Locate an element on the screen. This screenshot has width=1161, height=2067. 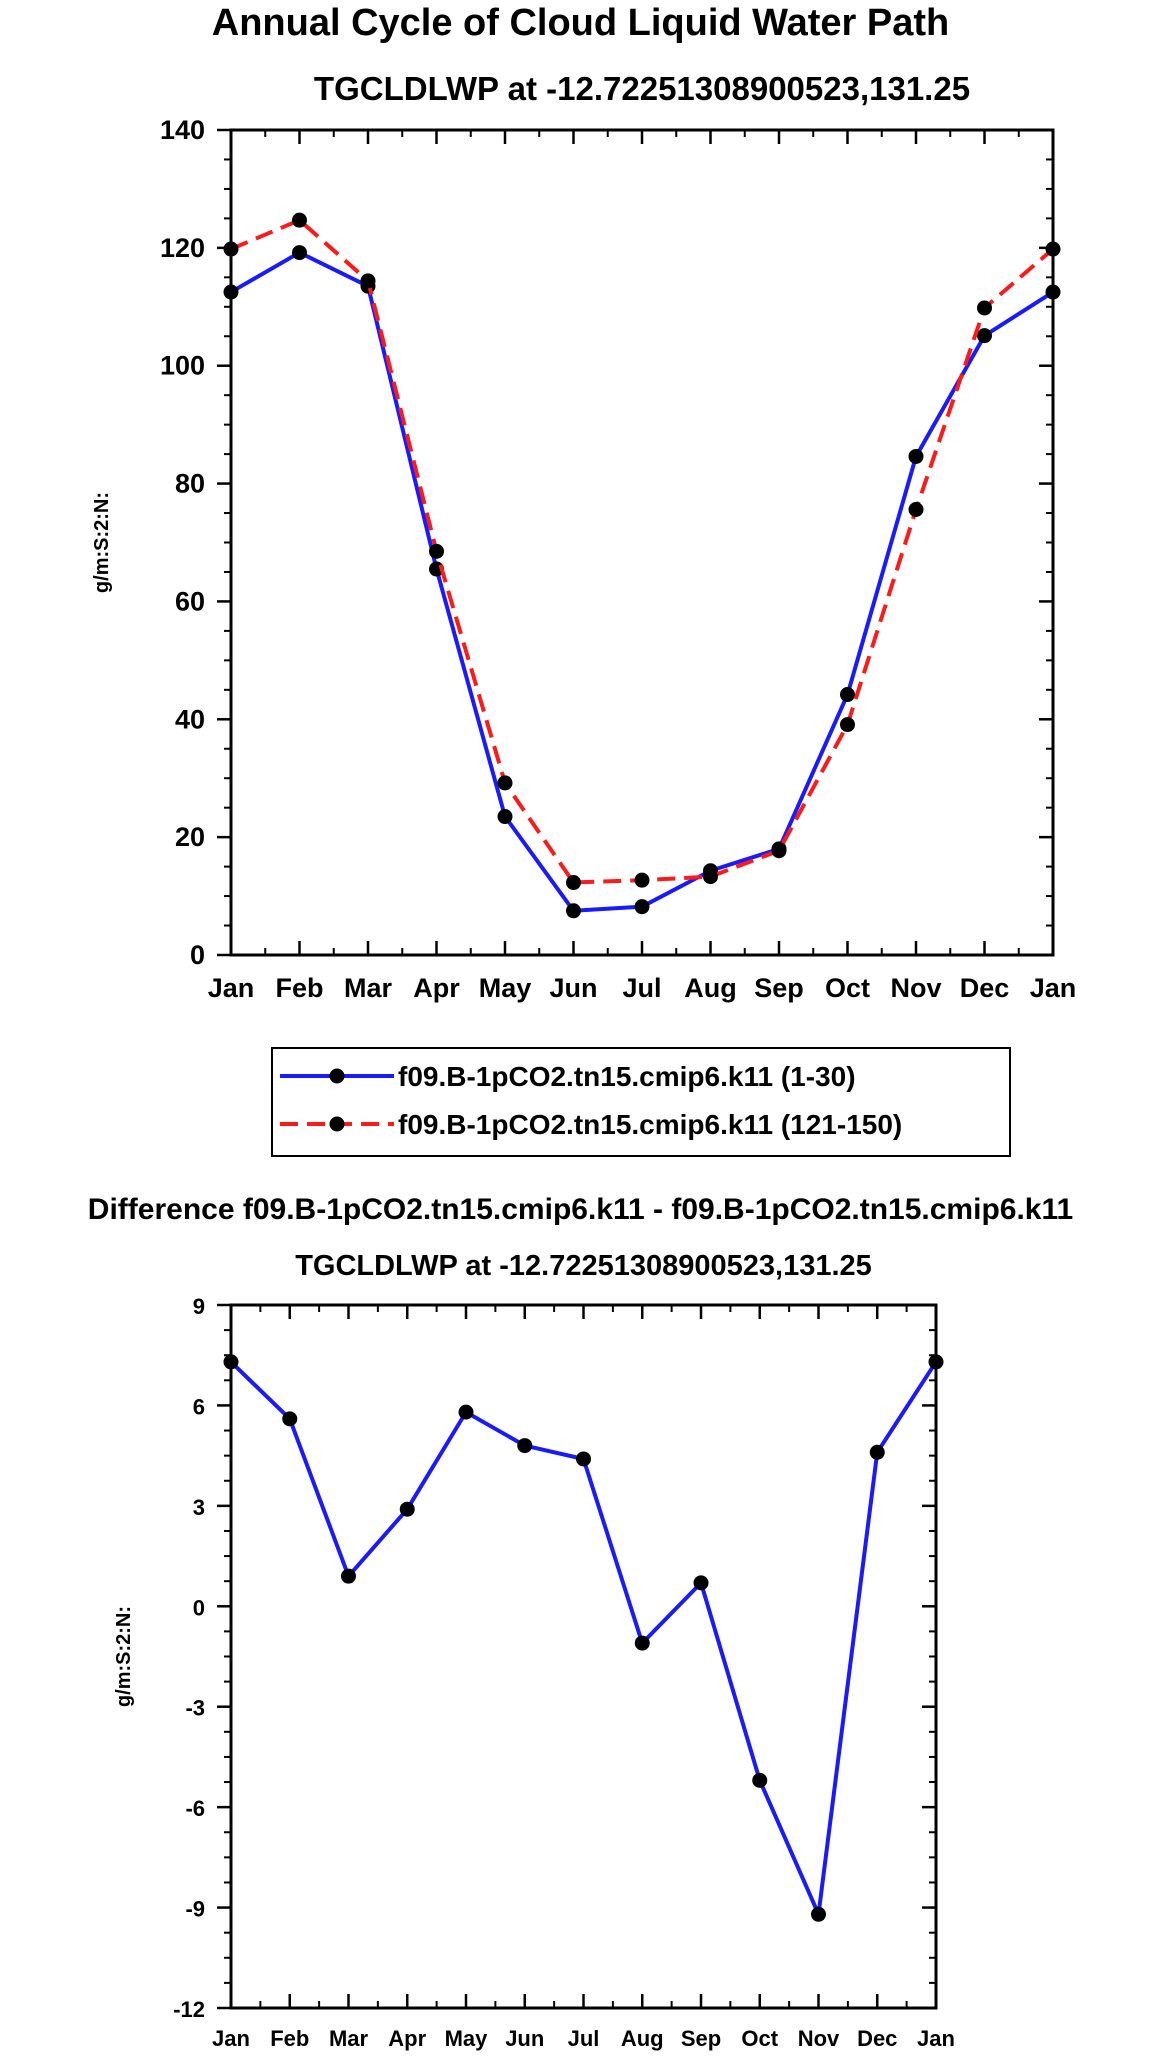
y-tick-label: 100 is located at coordinates (182, 366).